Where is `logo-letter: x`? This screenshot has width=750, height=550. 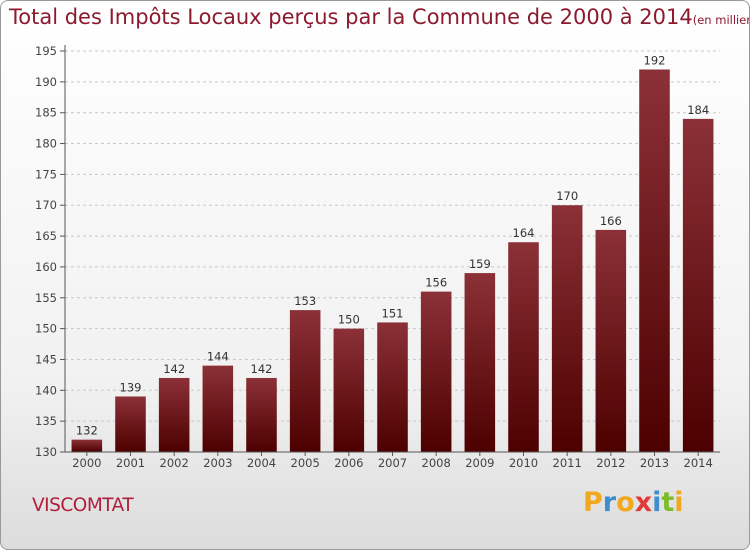
logo-letter: x is located at coordinates (643, 502).